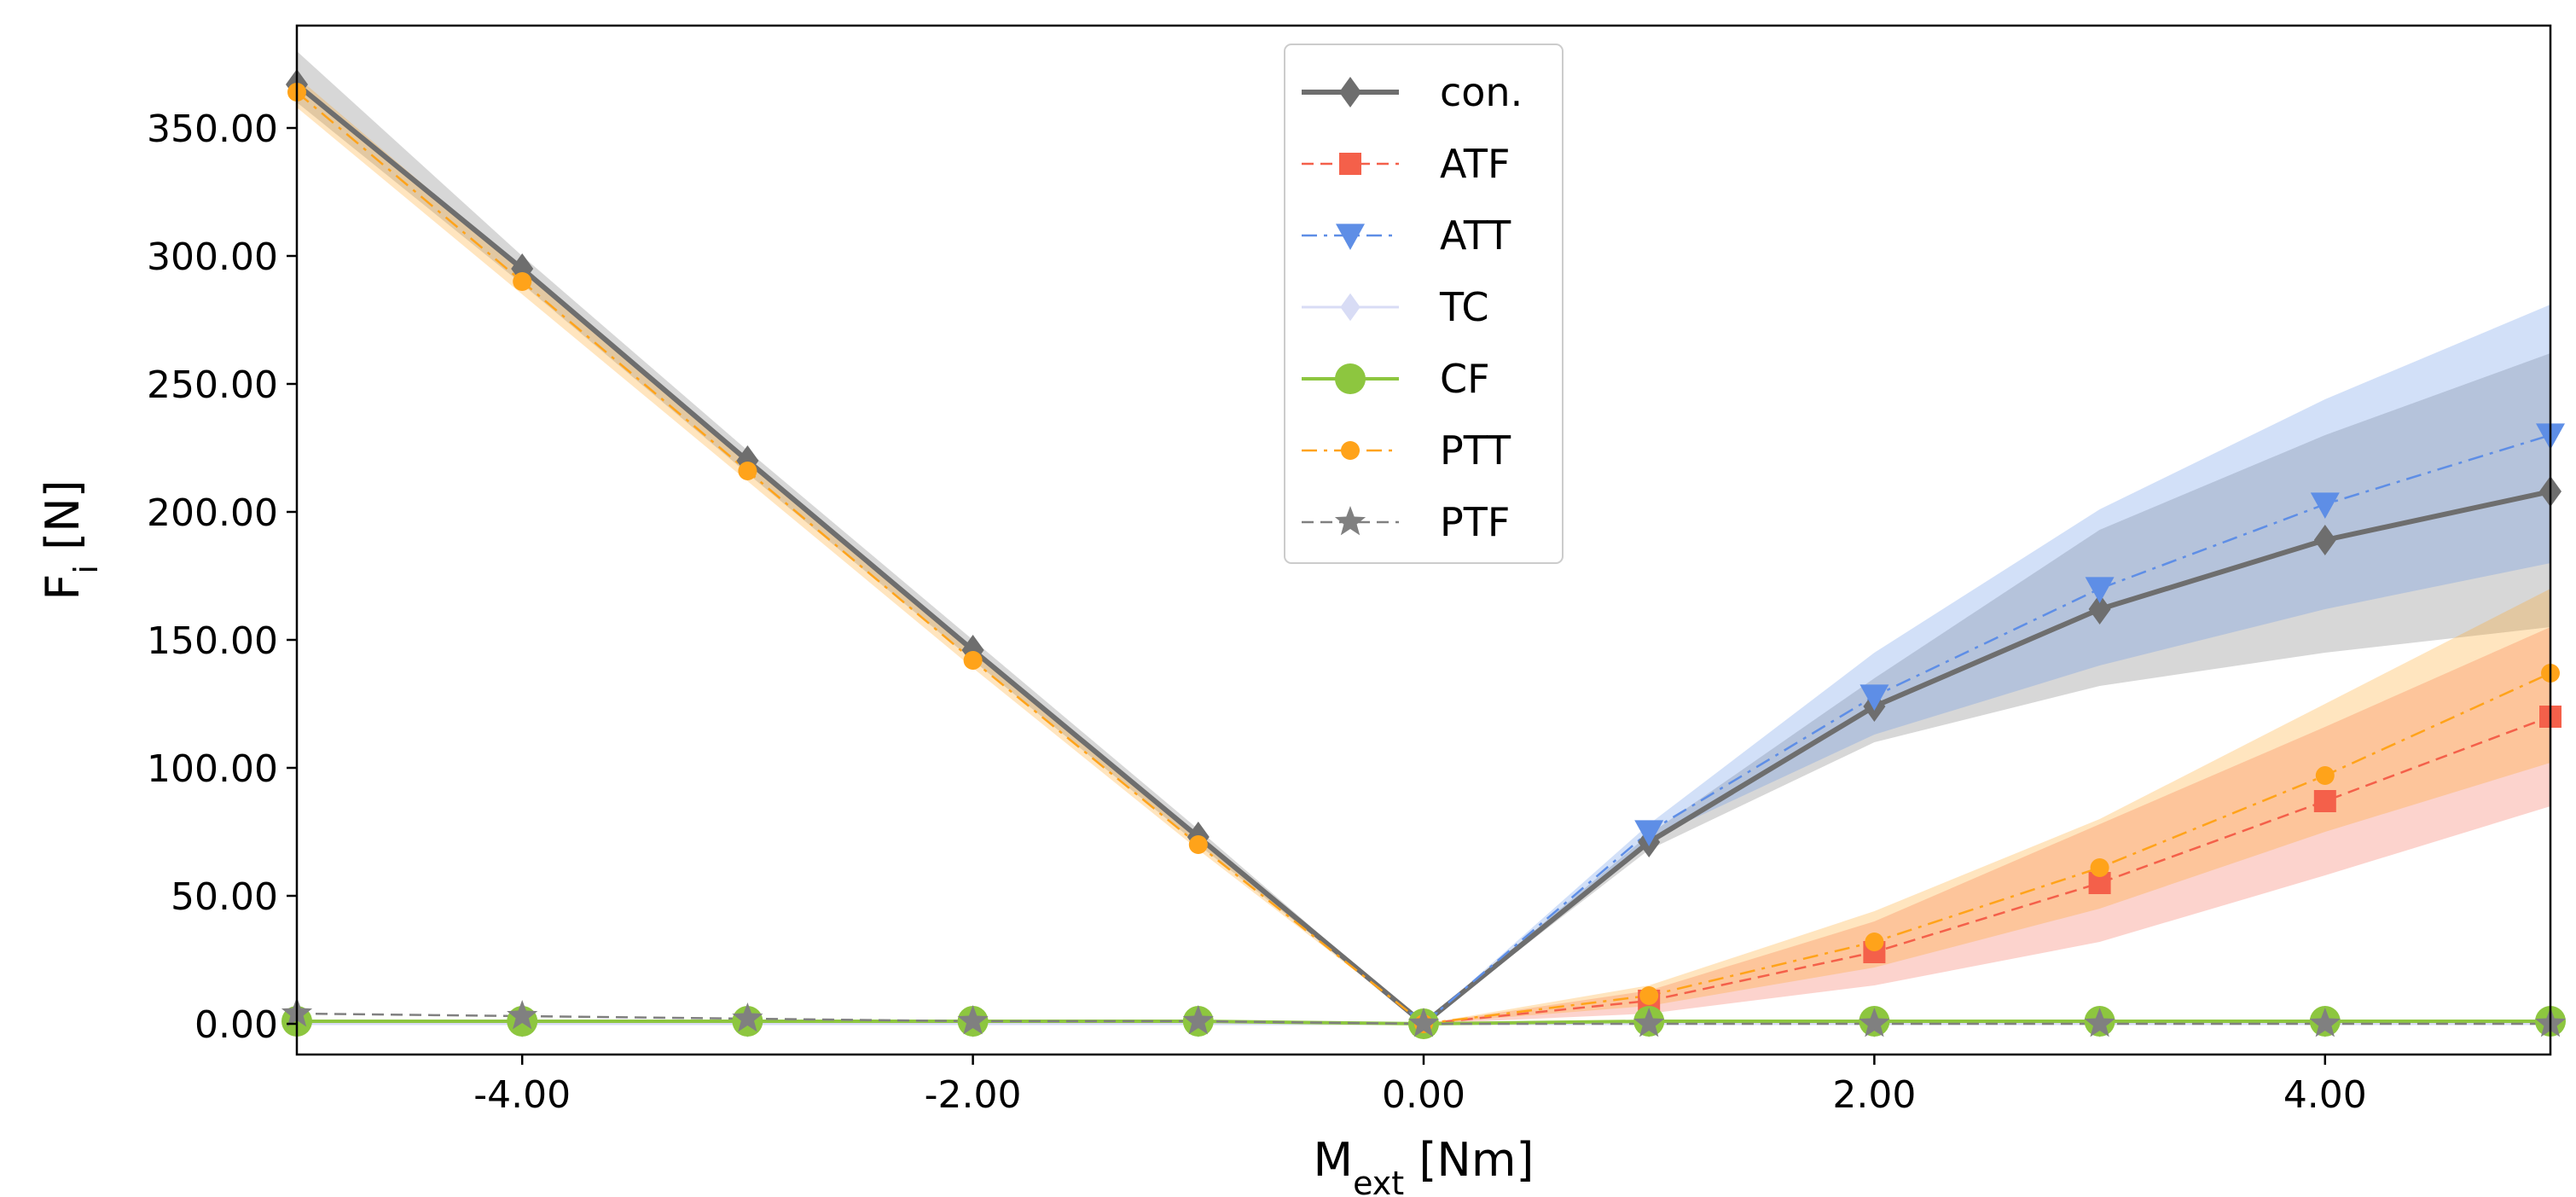  I want to click on legend-entry-att: ATT, so click(1406, 236).